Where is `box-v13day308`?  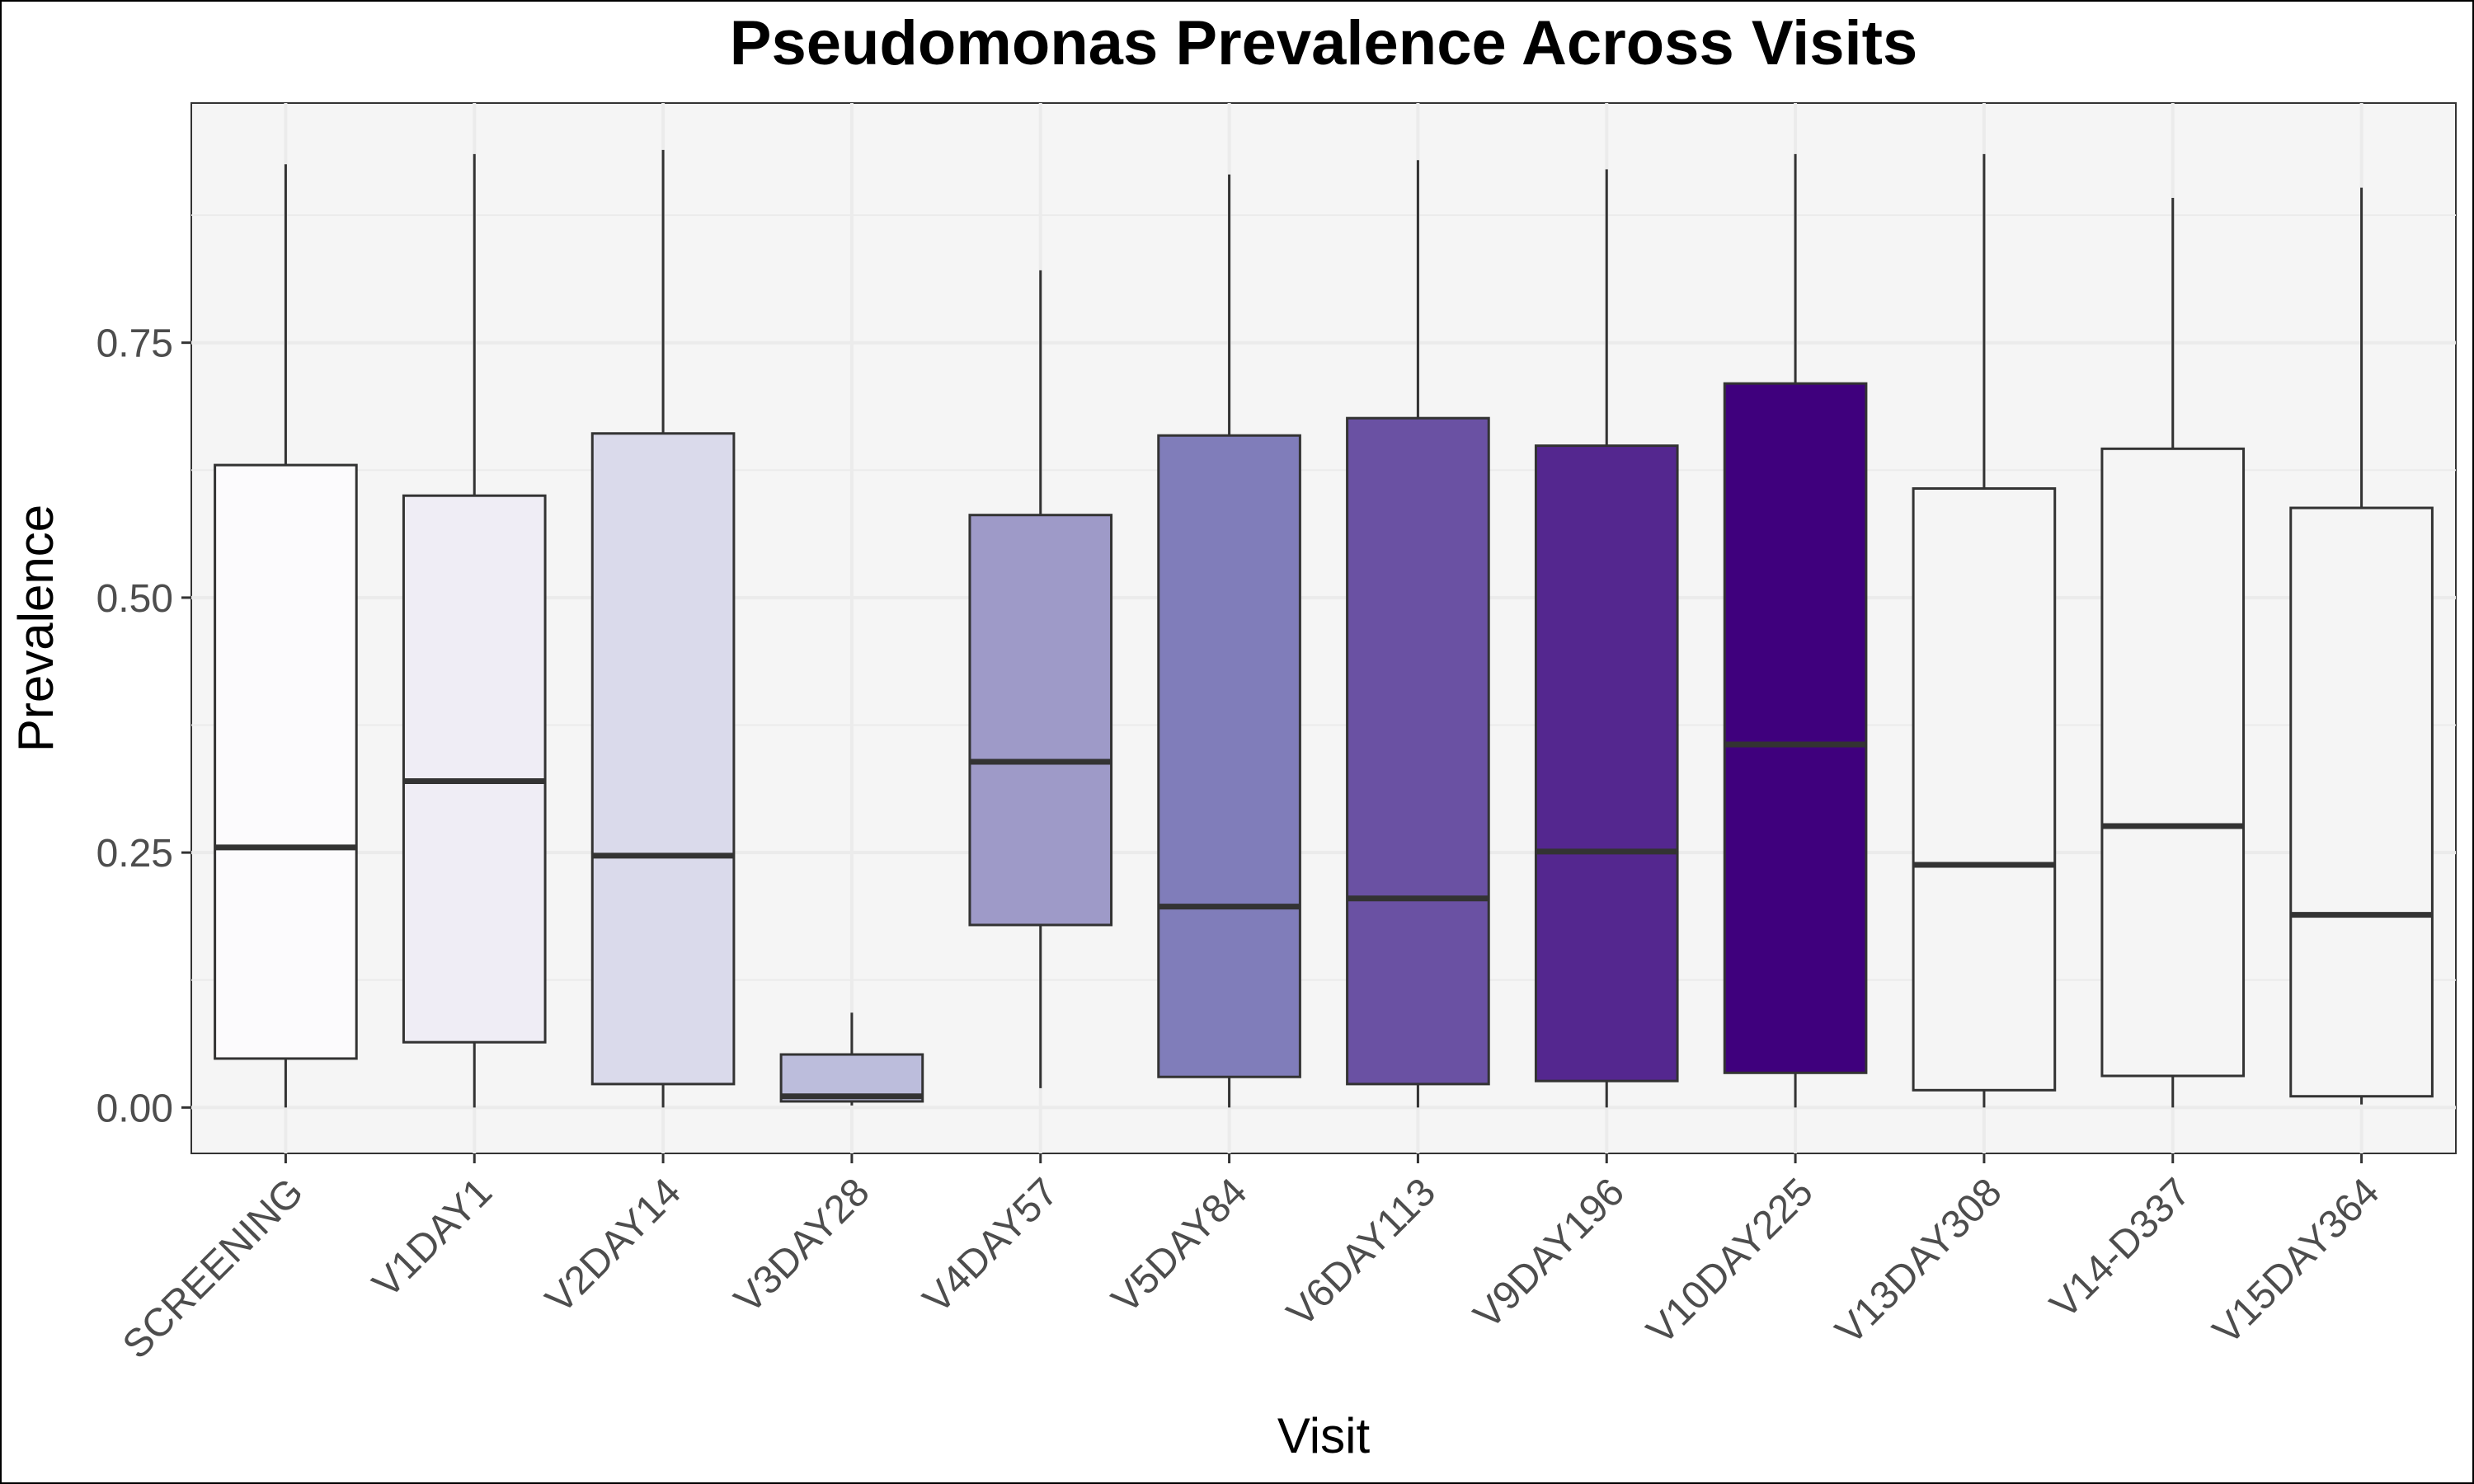 box-v13day308 is located at coordinates (1984, 630).